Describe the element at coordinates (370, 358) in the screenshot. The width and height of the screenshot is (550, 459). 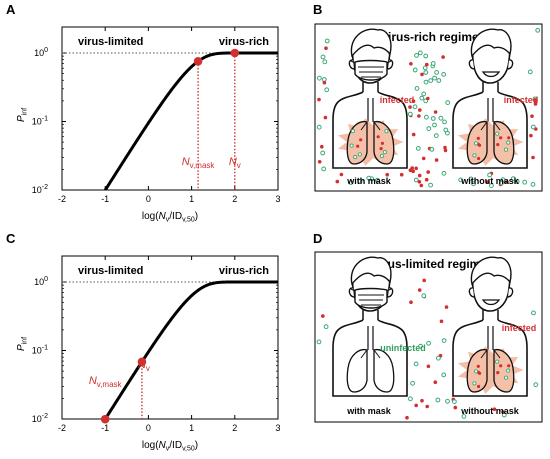
I see `torso` at that location.